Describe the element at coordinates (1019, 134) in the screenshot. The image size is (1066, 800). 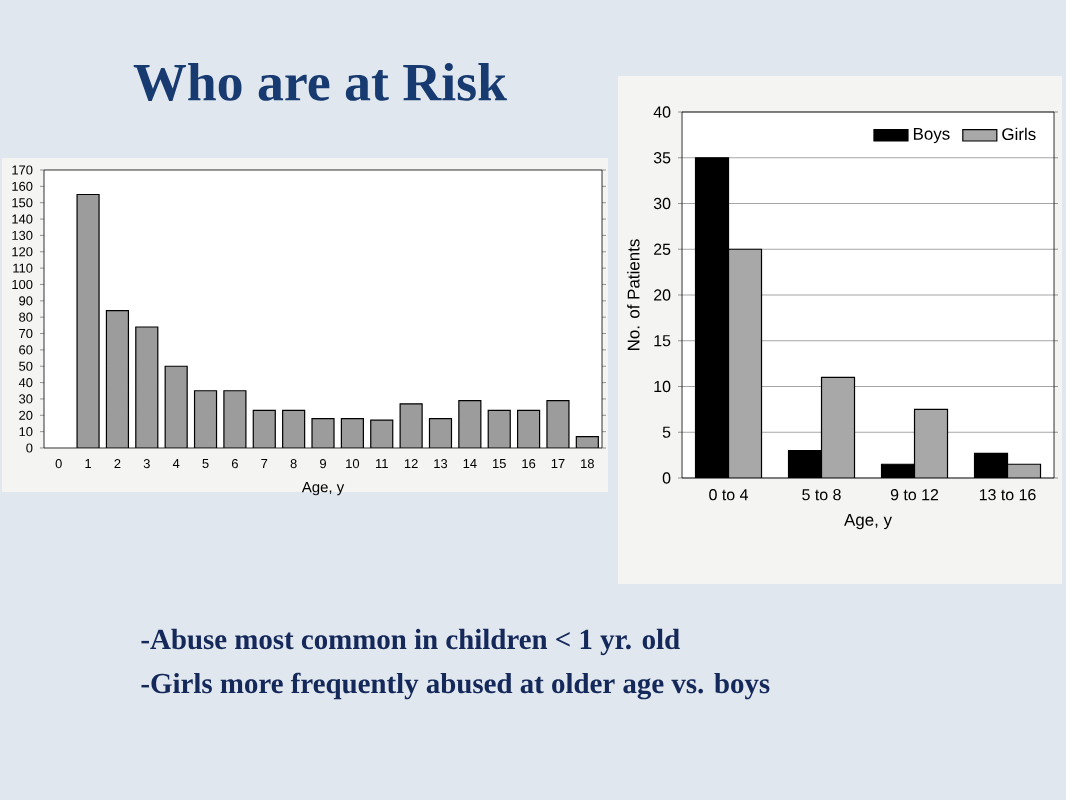
I see `legend-label: Girls` at that location.